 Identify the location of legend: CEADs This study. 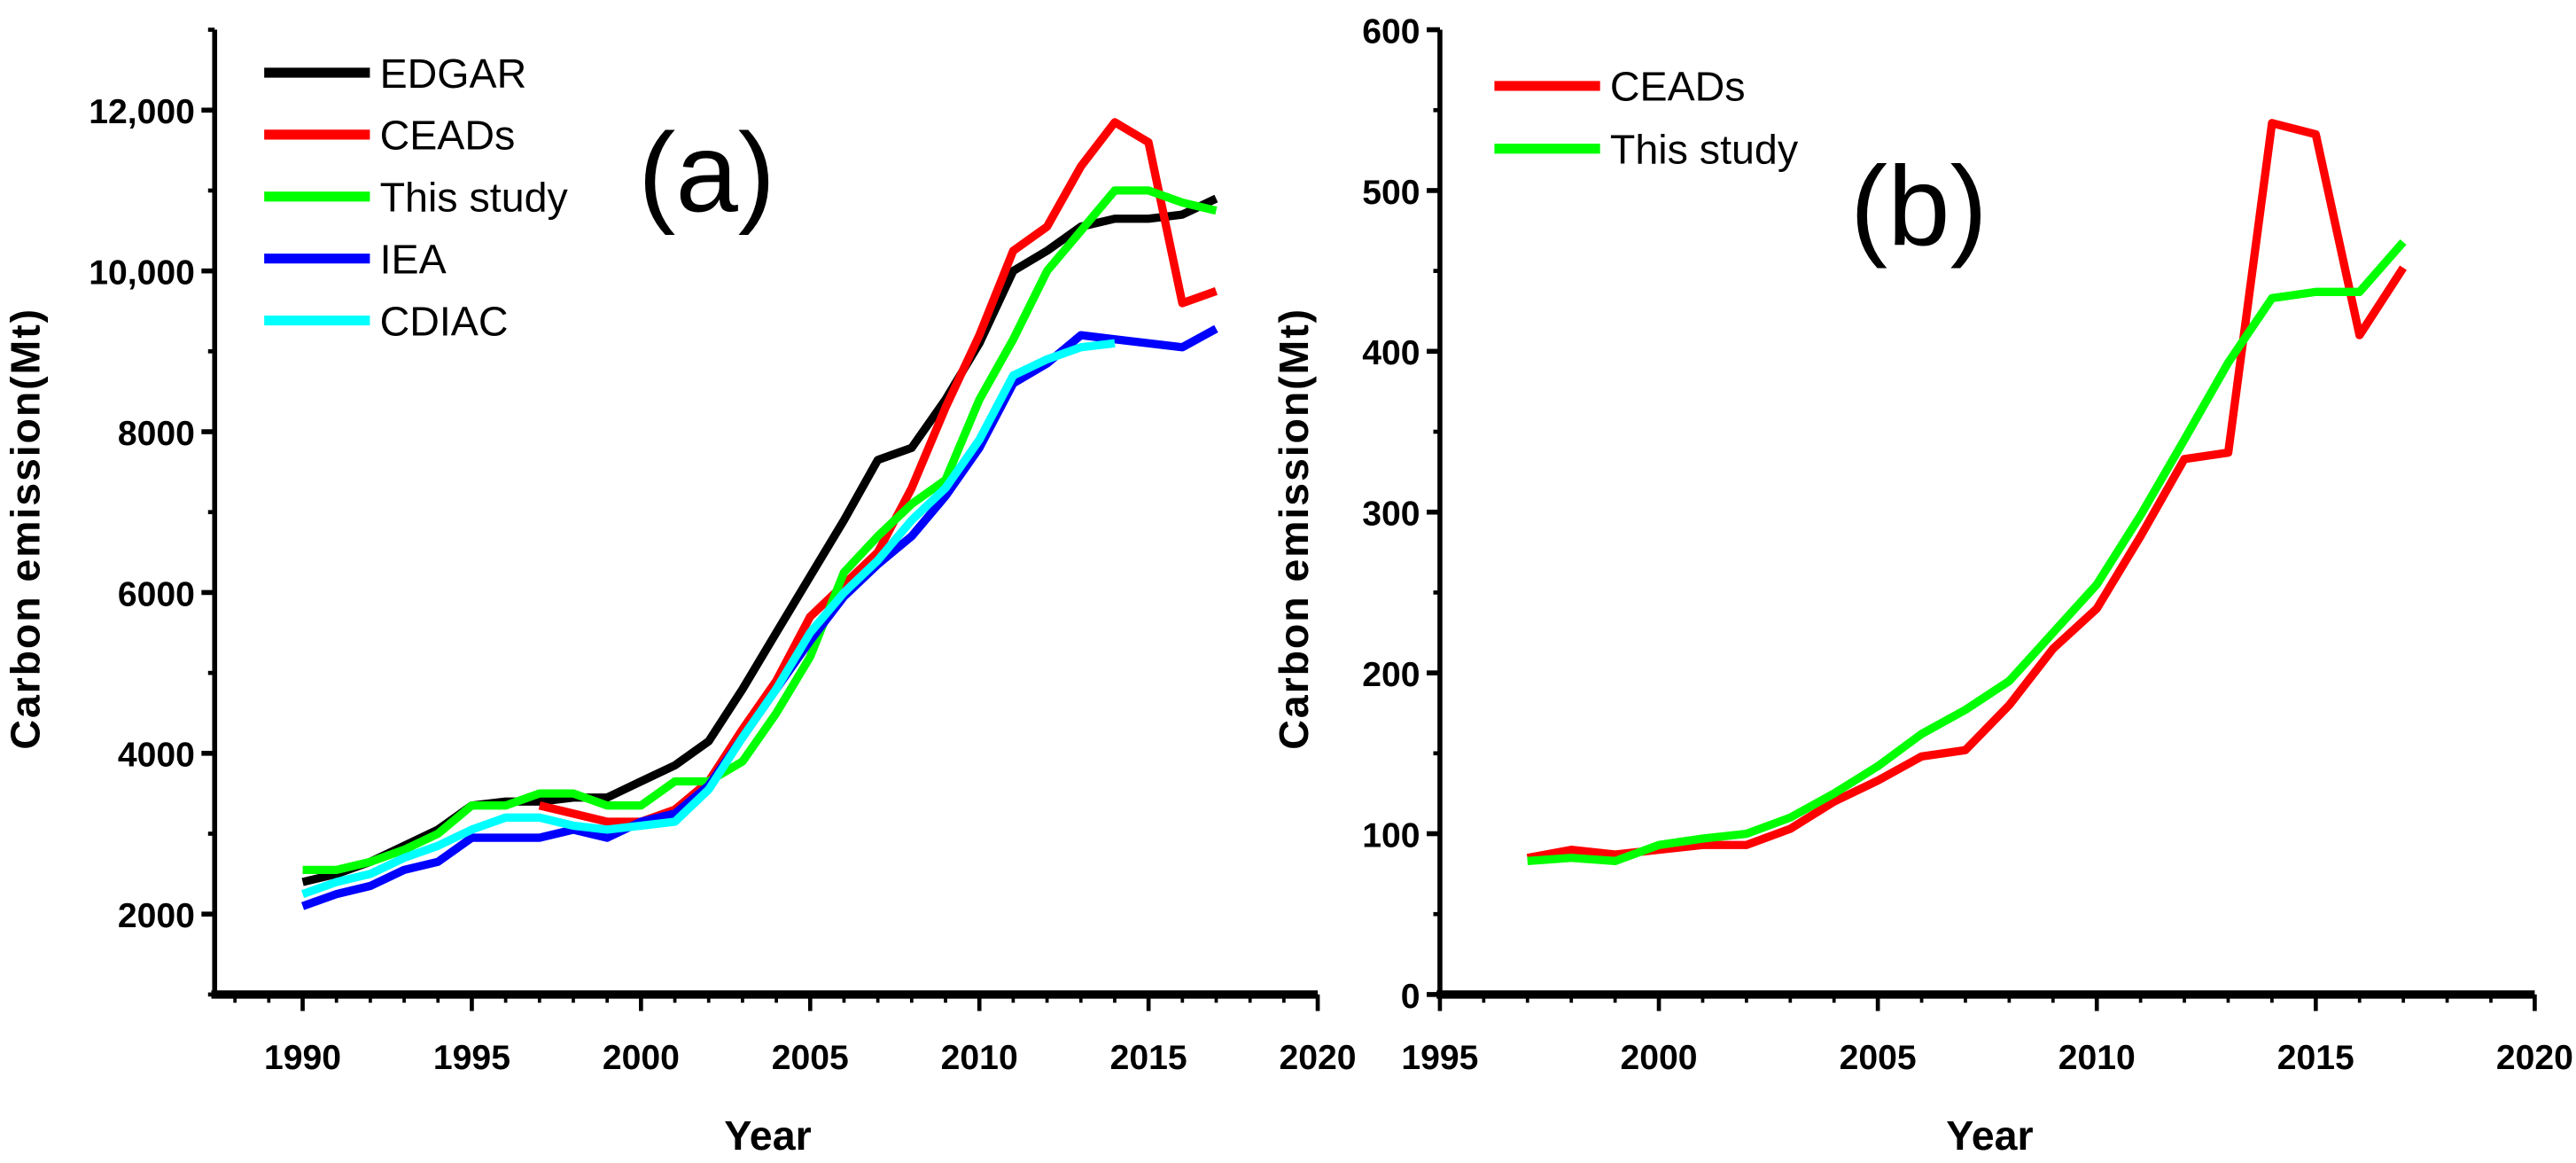
(1647, 118).